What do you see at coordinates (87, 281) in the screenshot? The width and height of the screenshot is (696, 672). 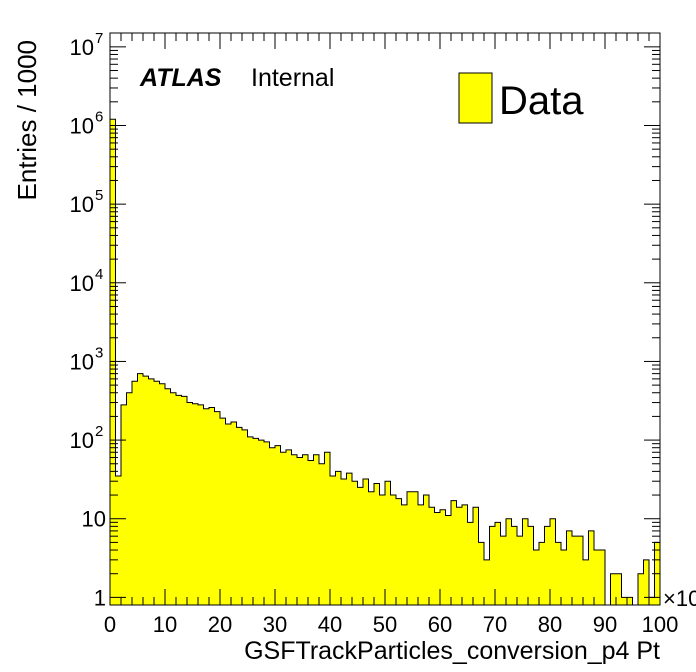 I see `y-tick-label: 10 4` at bounding box center [87, 281].